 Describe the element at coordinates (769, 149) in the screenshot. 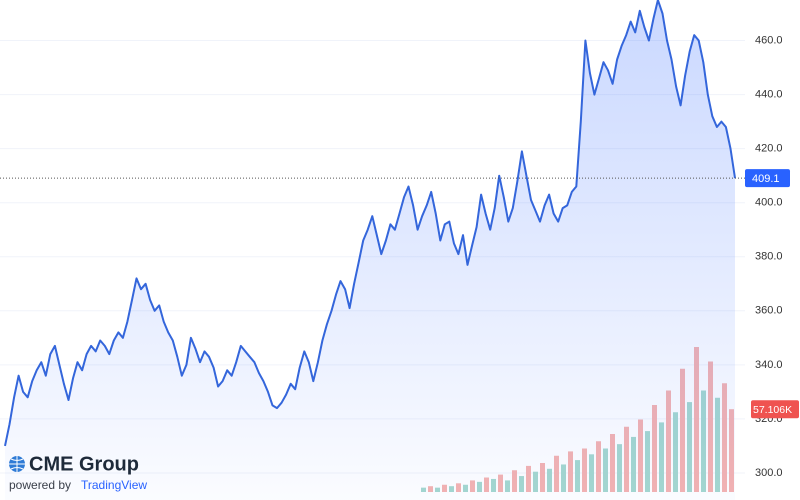

I see `y-tick-label: 420.0` at that location.